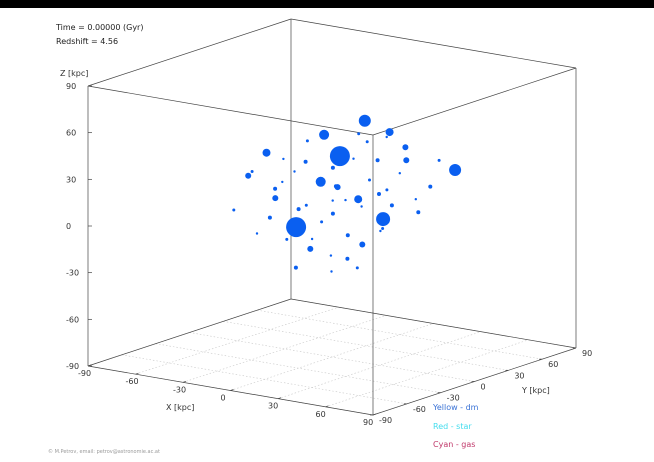 Image resolution: width=654 pixels, height=462 pixels. Describe the element at coordinates (74, 73) in the screenshot. I see `z-axis-label: Z [kpc]` at that location.